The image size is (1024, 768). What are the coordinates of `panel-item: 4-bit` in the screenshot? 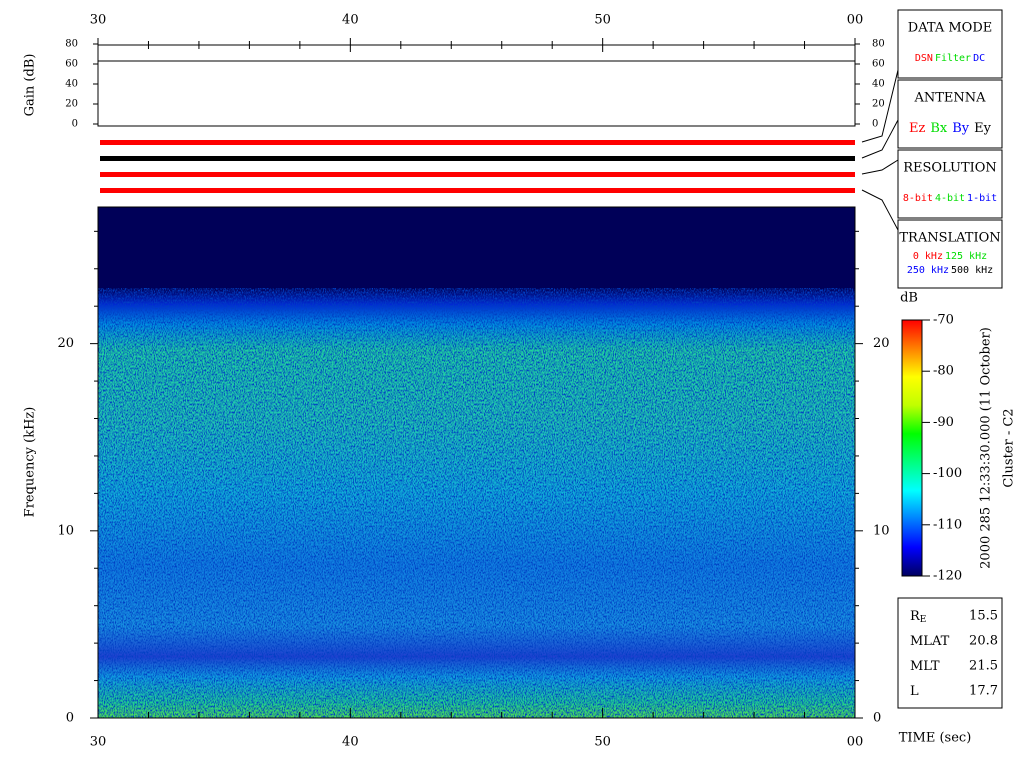 It's located at (950, 198).